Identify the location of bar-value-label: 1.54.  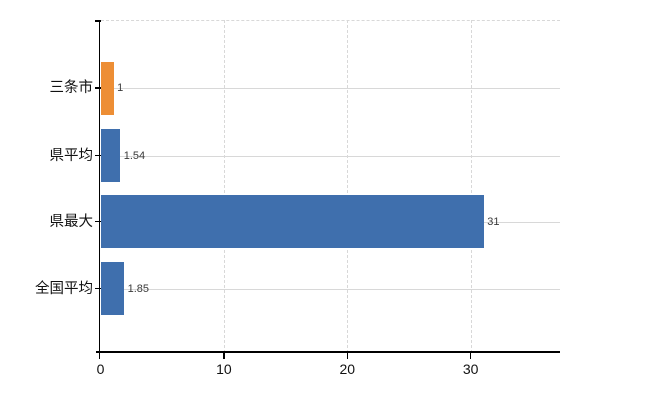
(134, 155).